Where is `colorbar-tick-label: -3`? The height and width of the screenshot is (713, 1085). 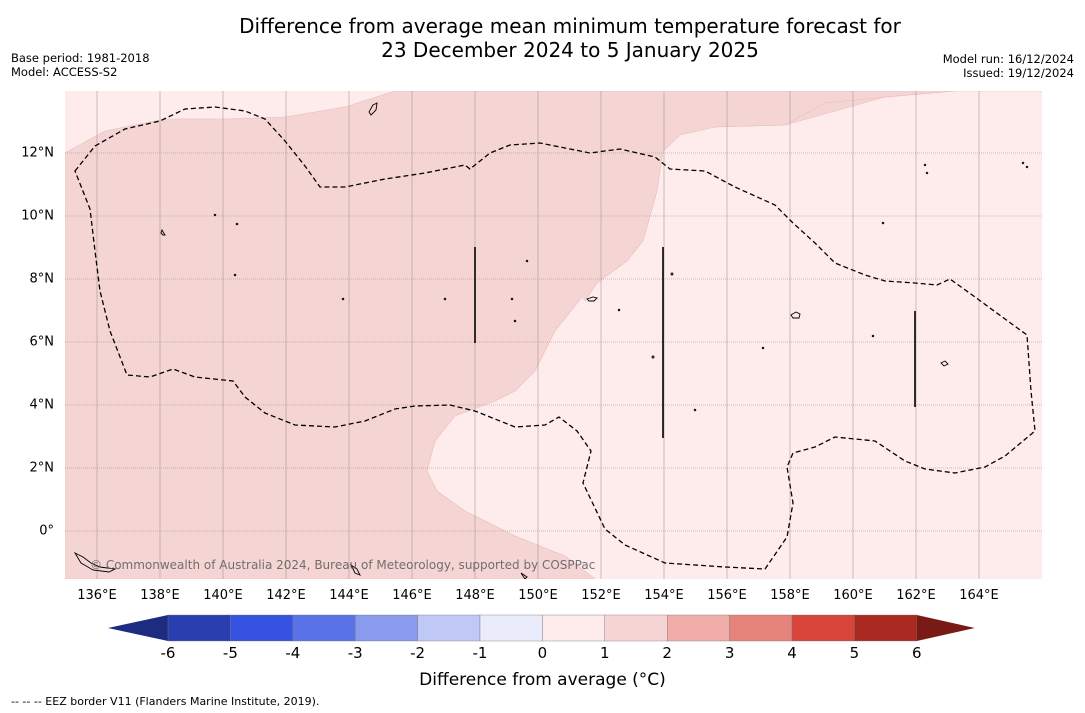 colorbar-tick-label: -3 is located at coordinates (355, 653).